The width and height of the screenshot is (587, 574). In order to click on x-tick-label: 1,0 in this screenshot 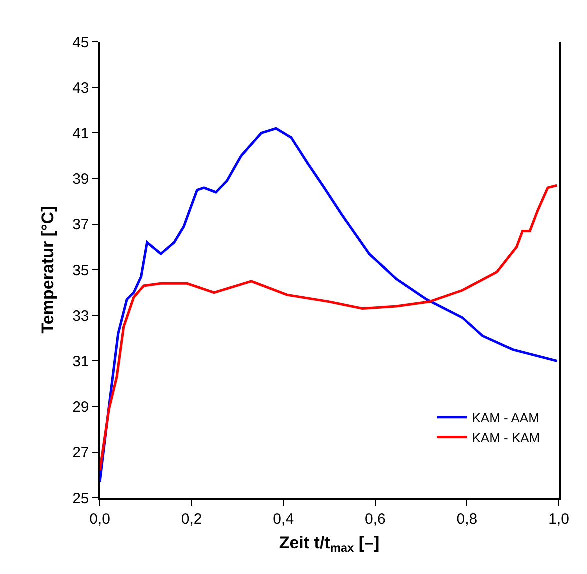, I will do `click(559, 519)`.